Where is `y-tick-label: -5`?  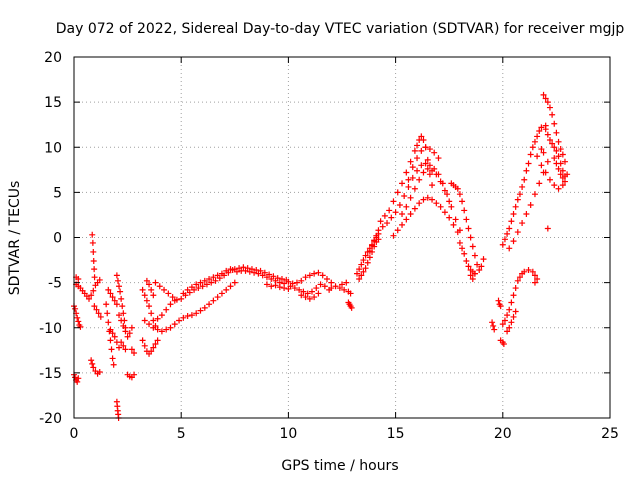
y-tick-label: -5 is located at coordinates (55, 284).